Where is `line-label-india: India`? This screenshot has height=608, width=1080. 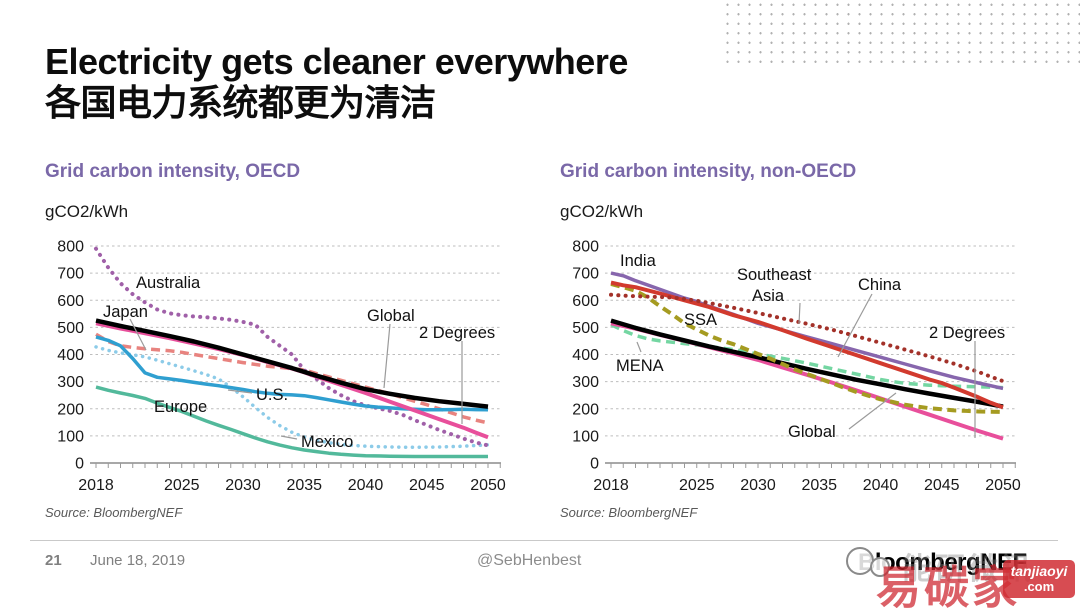 line-label-india: India is located at coordinates (638, 261).